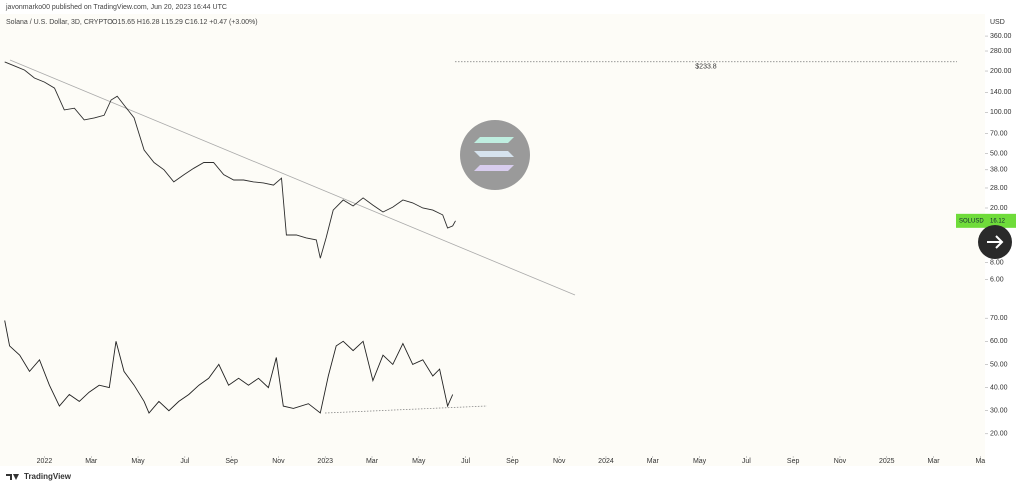 The image size is (1024, 484). What do you see at coordinates (59, 22) in the screenshot?
I see `chart-title: Solana / U.S. Dollar, 3D, CRYPTO` at bounding box center [59, 22].